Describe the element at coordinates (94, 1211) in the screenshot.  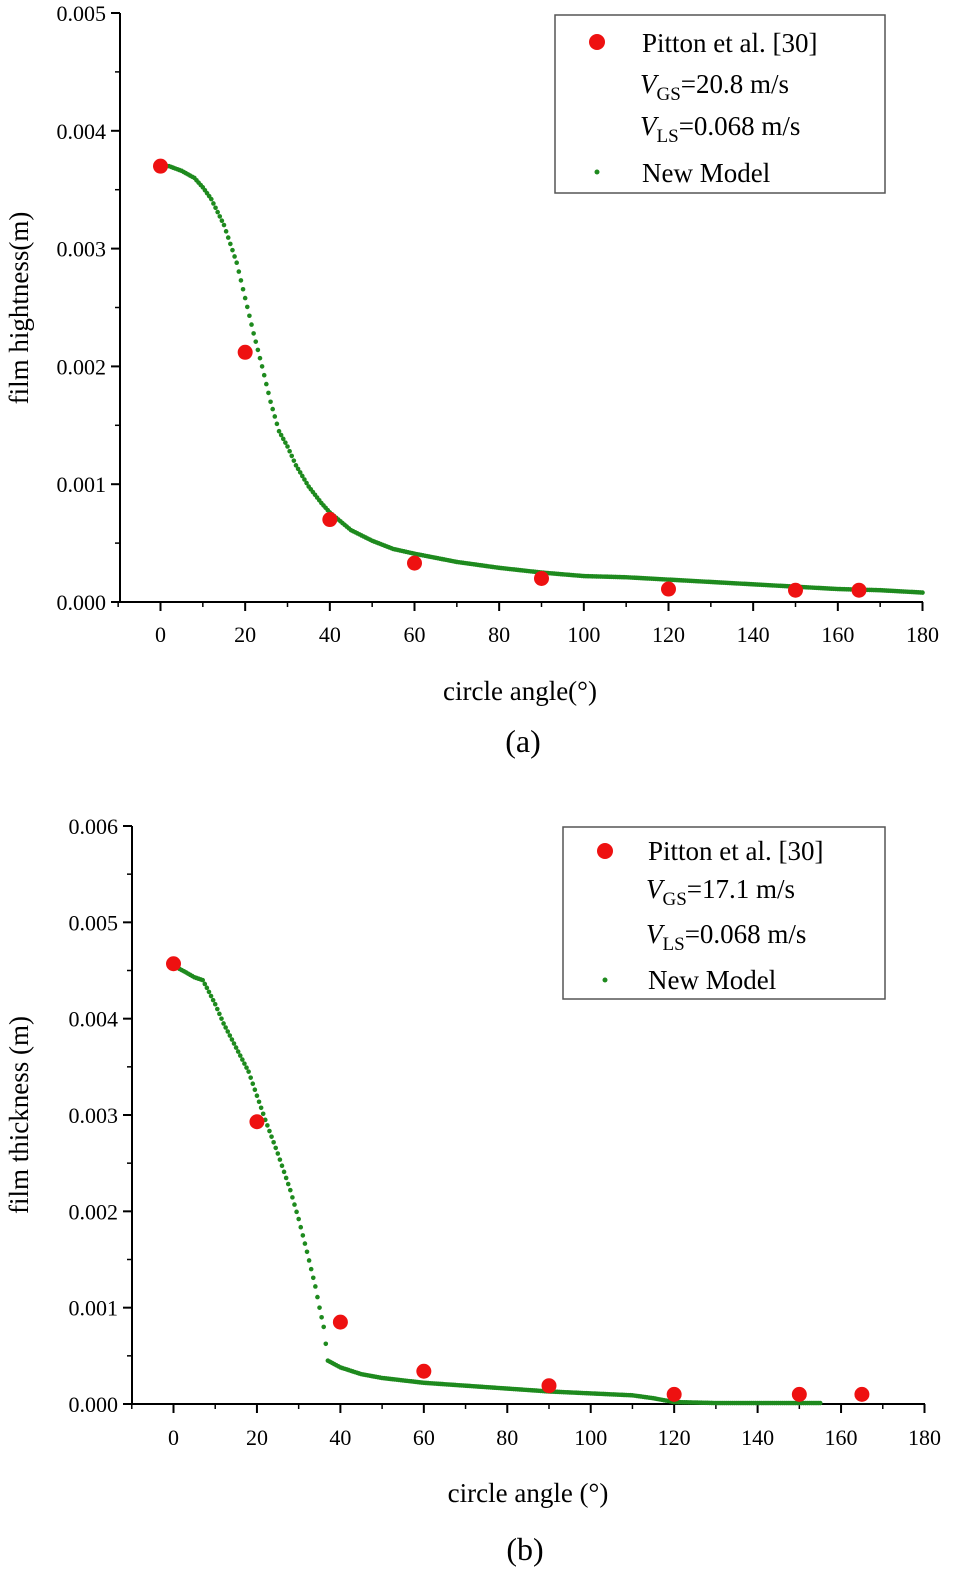
I see `chart-b-y-tick-label: 0.002` at that location.